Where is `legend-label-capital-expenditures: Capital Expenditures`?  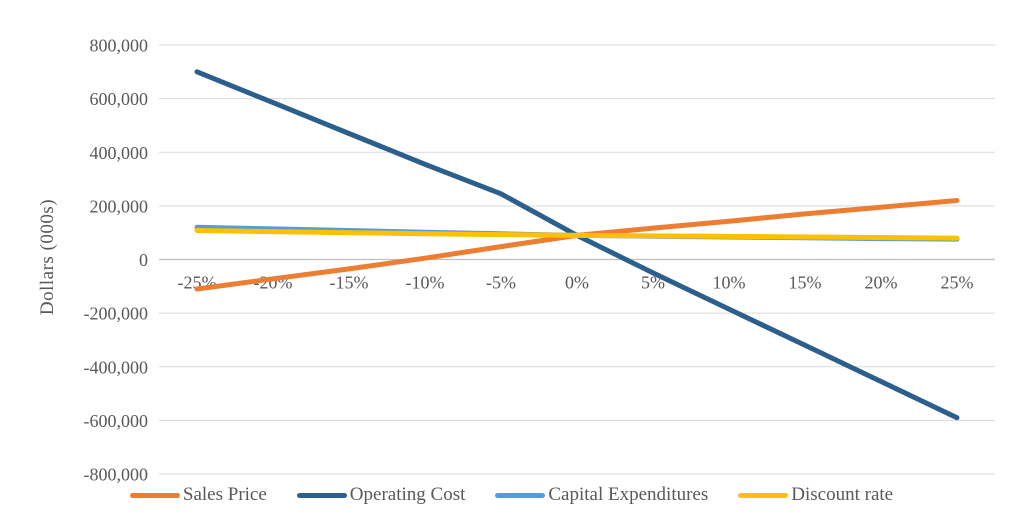
legend-label-capital-expenditures: Capital Expenditures is located at coordinates (628, 494).